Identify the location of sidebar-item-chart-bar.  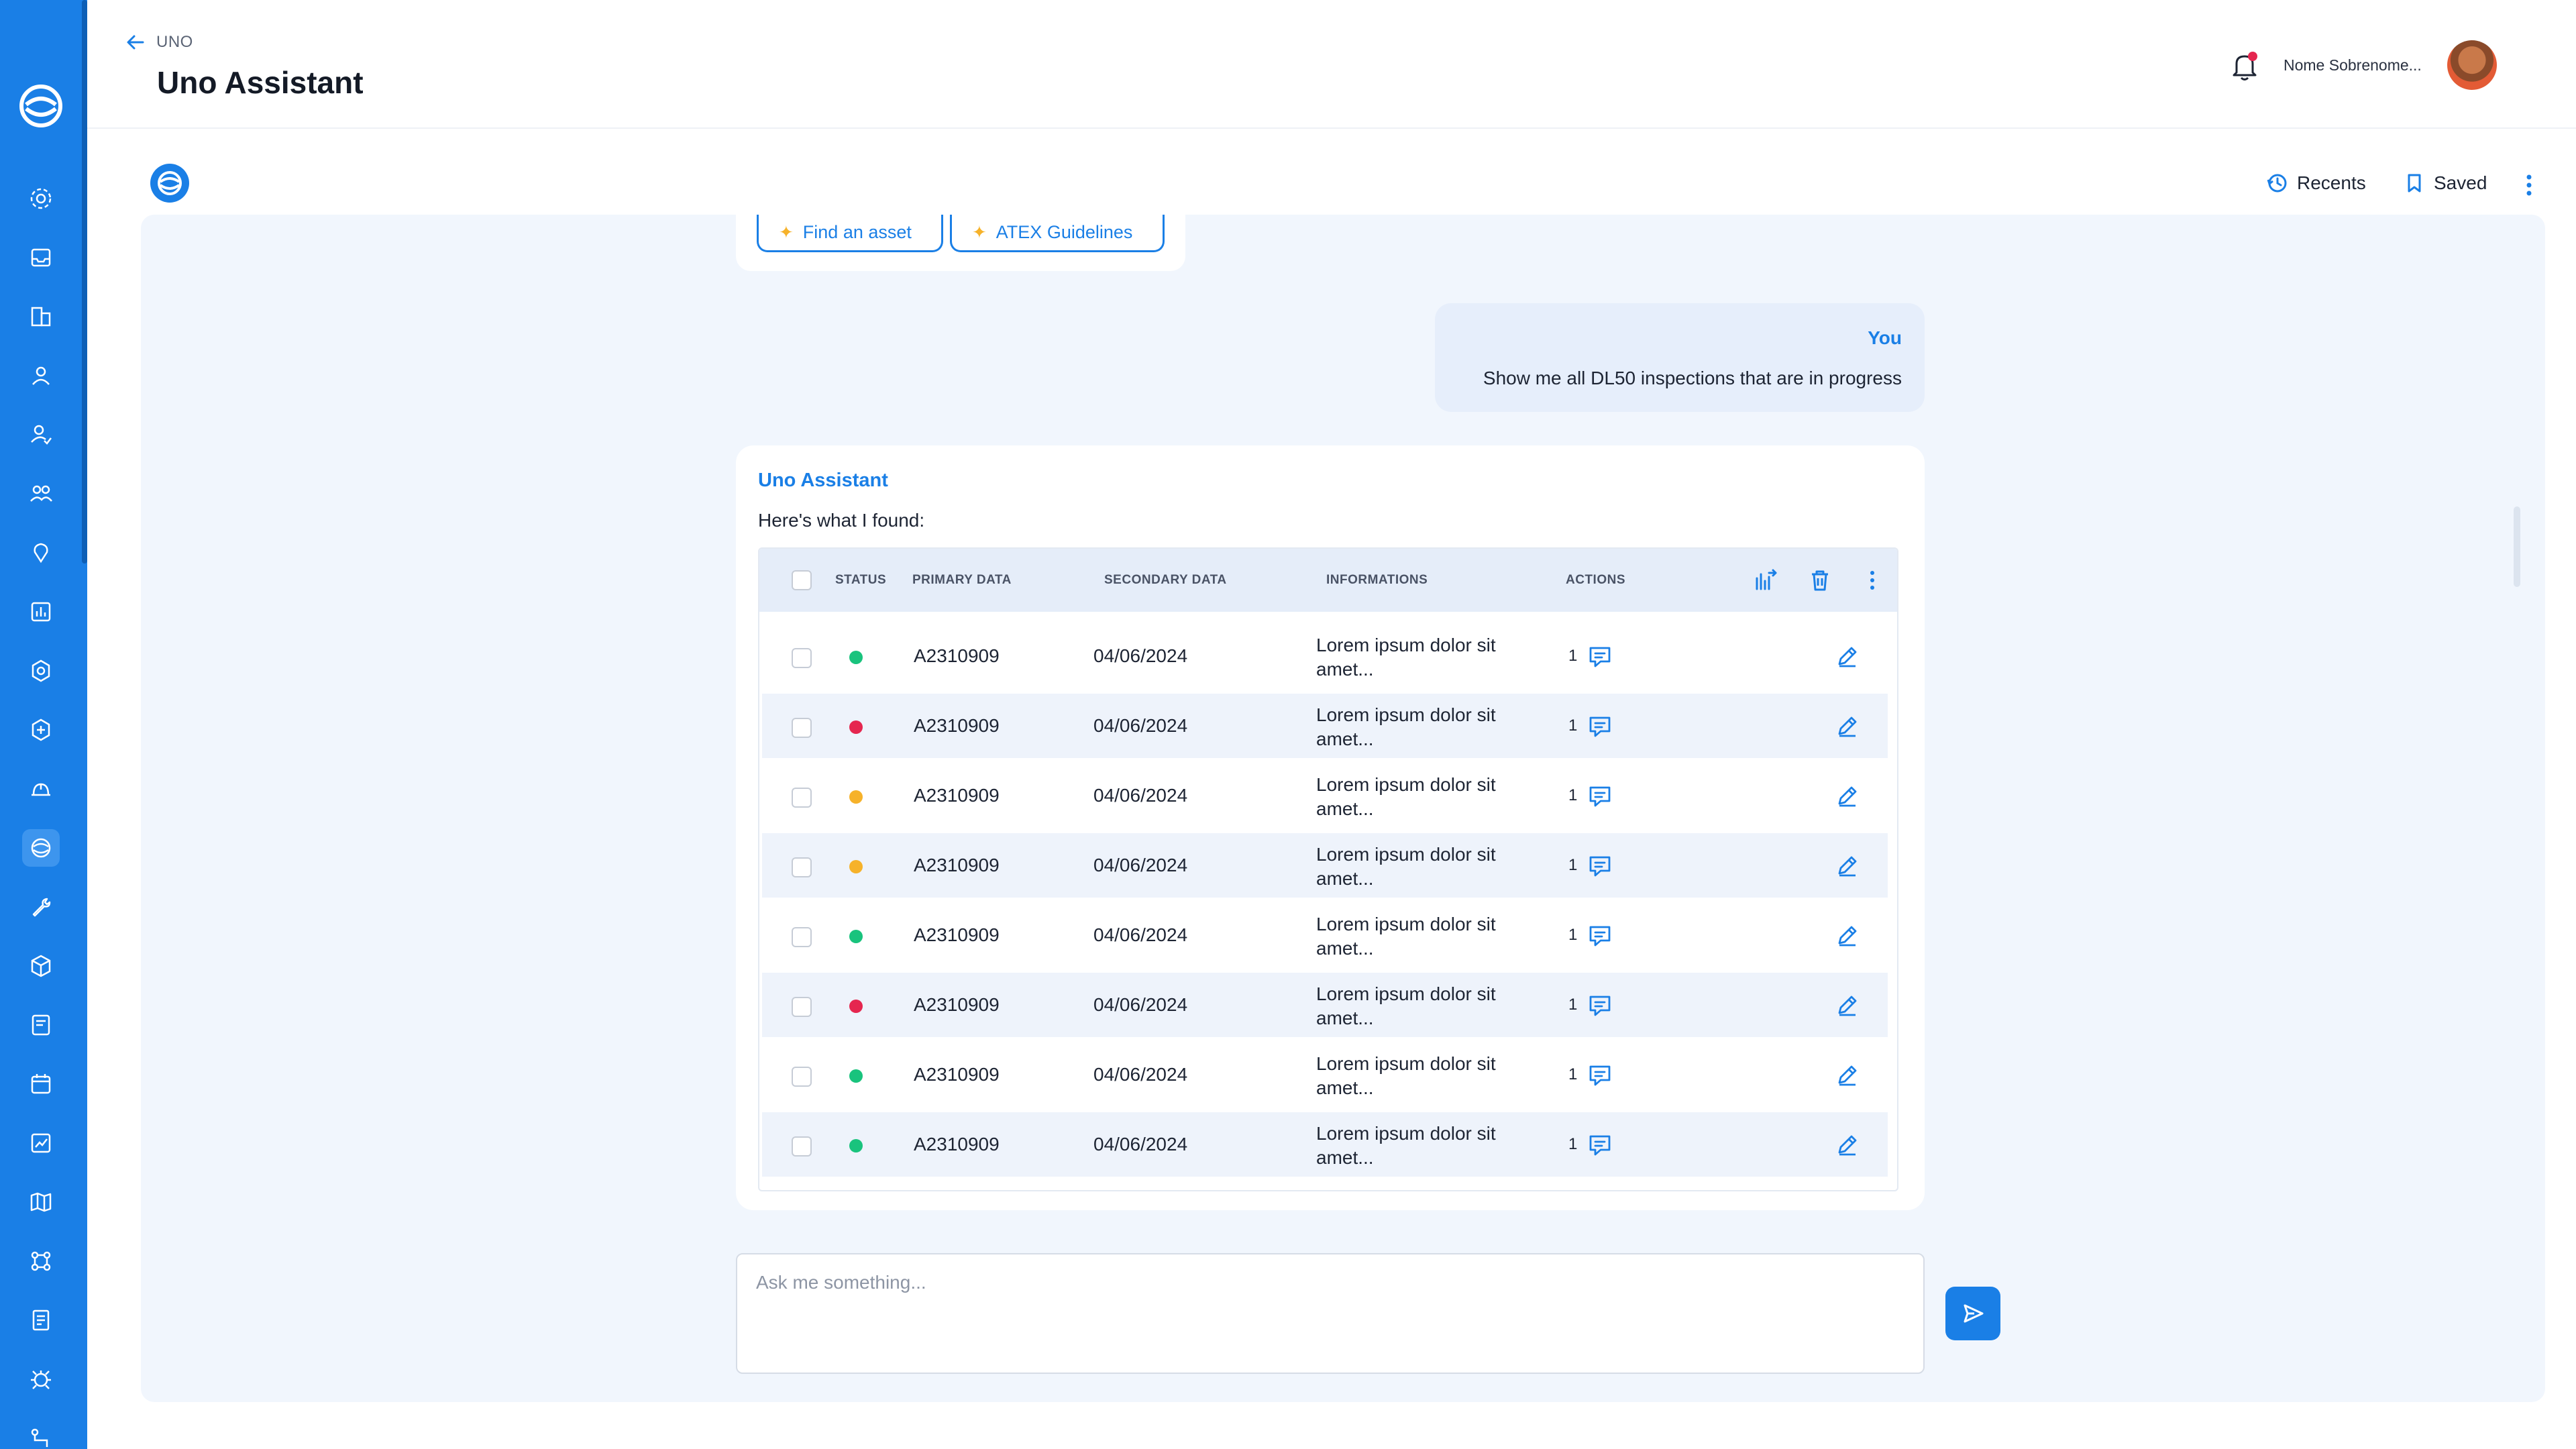
(41, 612).